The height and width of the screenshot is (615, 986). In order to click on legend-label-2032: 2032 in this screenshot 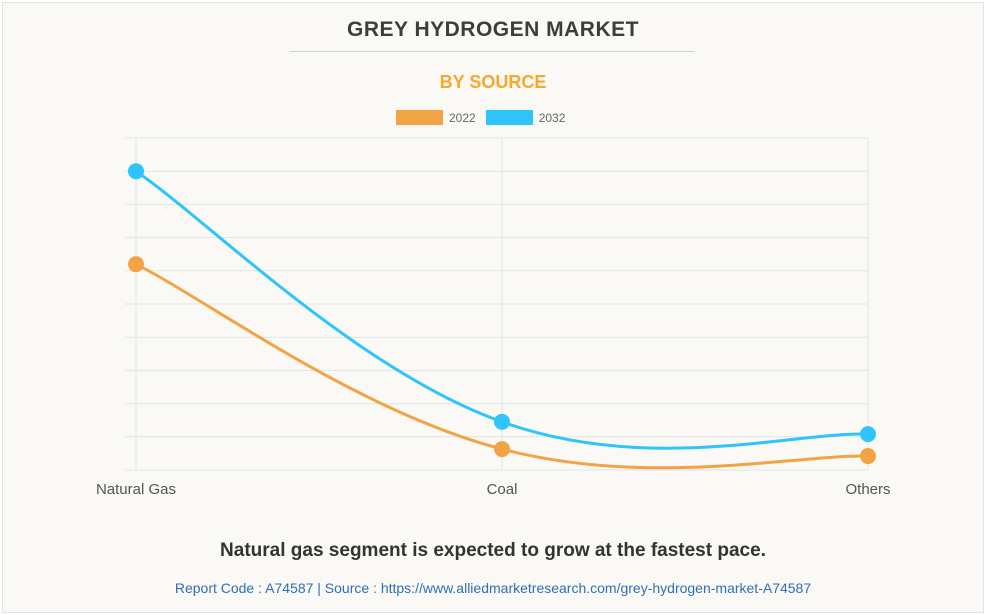, I will do `click(552, 117)`.